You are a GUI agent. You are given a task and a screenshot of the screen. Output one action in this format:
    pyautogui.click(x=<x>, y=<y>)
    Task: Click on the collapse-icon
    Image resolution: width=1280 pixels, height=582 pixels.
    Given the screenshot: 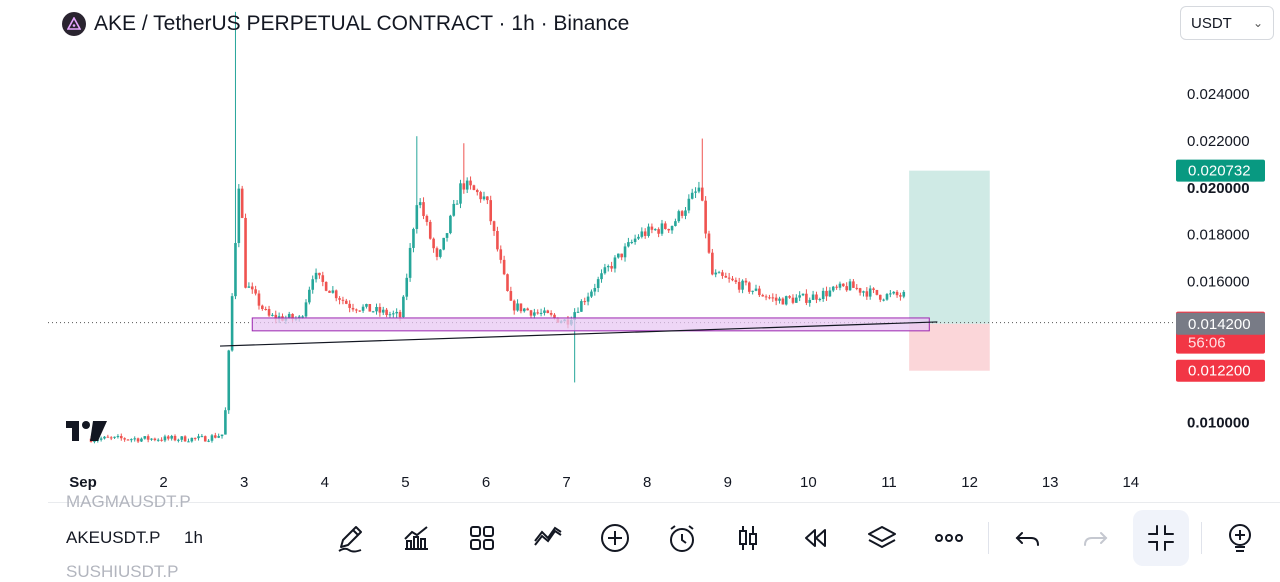 What is the action you would take?
    pyautogui.click(x=1161, y=538)
    